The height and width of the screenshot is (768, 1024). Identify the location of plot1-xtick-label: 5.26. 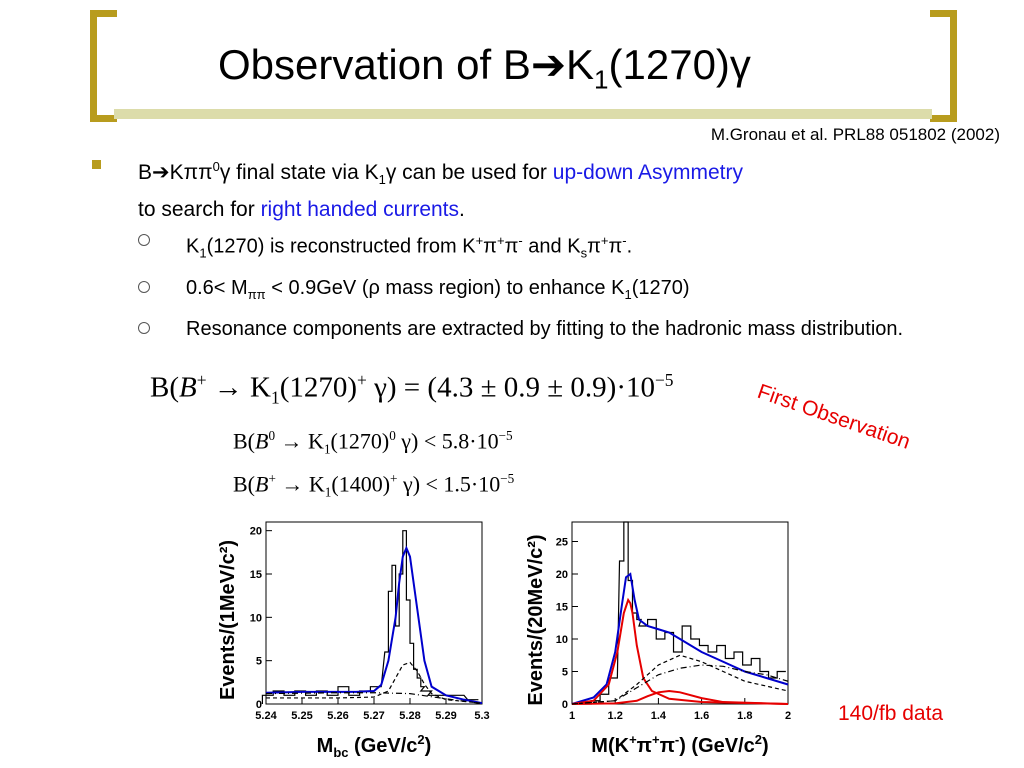
(337, 716).